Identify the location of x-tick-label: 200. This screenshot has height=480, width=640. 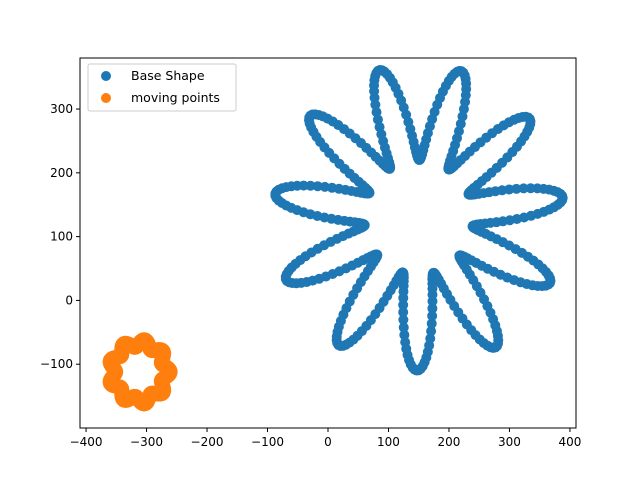
(449, 442).